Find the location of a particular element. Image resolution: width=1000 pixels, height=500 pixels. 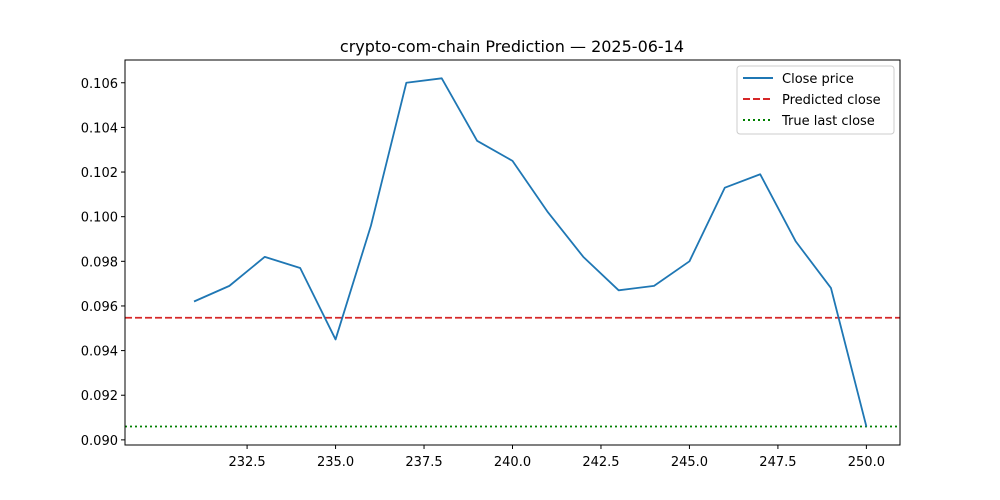

legend-close-price-label: Close price is located at coordinates (818, 79).